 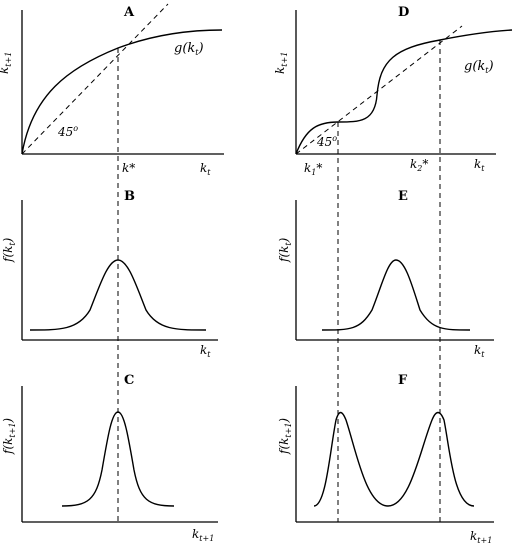 I want to click on panel-f-title: F, so click(x=403, y=380).